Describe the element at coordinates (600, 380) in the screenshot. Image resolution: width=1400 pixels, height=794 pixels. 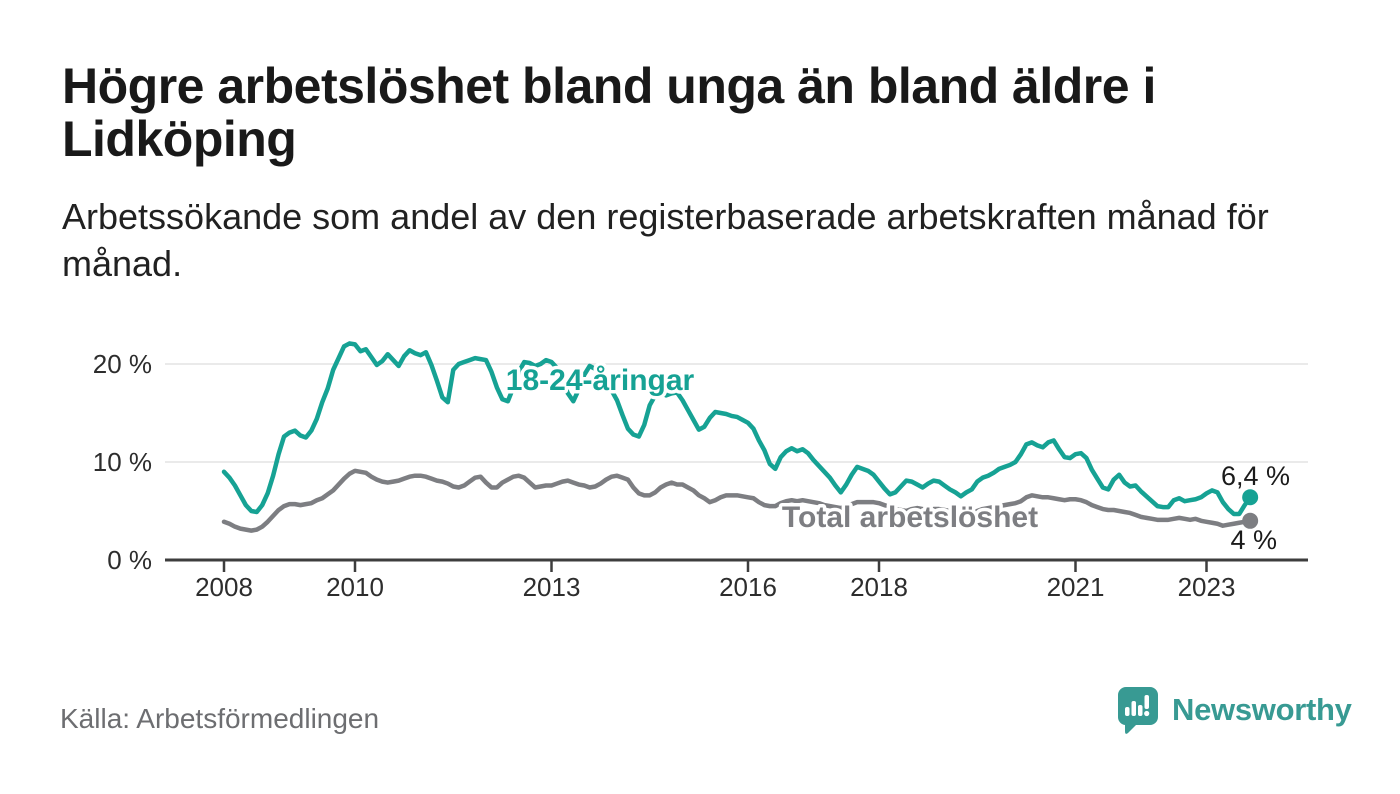
I see `series-label-youth: 18-24-åringar` at that location.